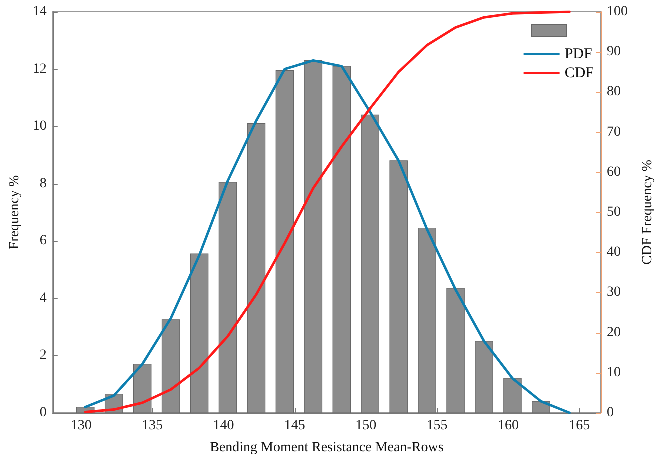  What do you see at coordinates (614, 212) in the screenshot?
I see `y2-tick-label: 50` at bounding box center [614, 212].